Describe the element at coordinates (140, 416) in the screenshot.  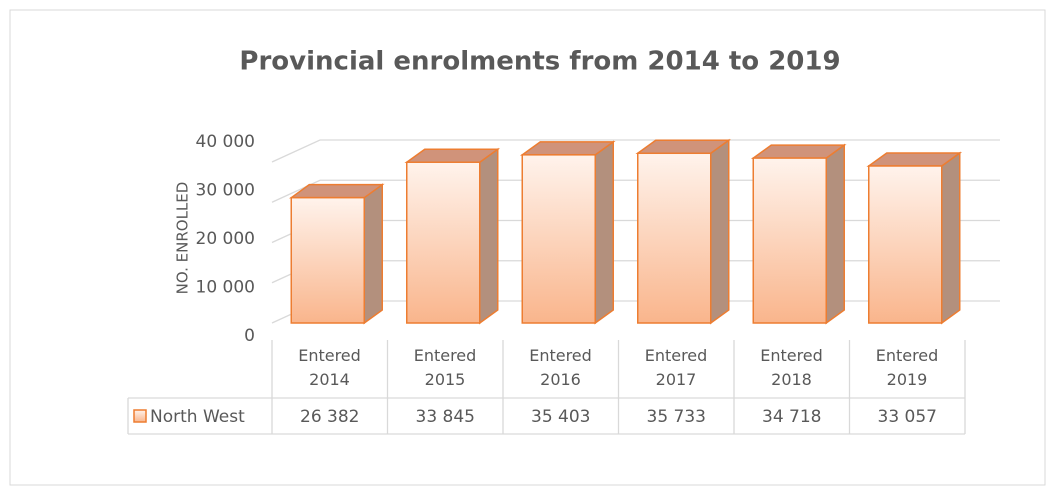
I see `legend-swatch` at that location.